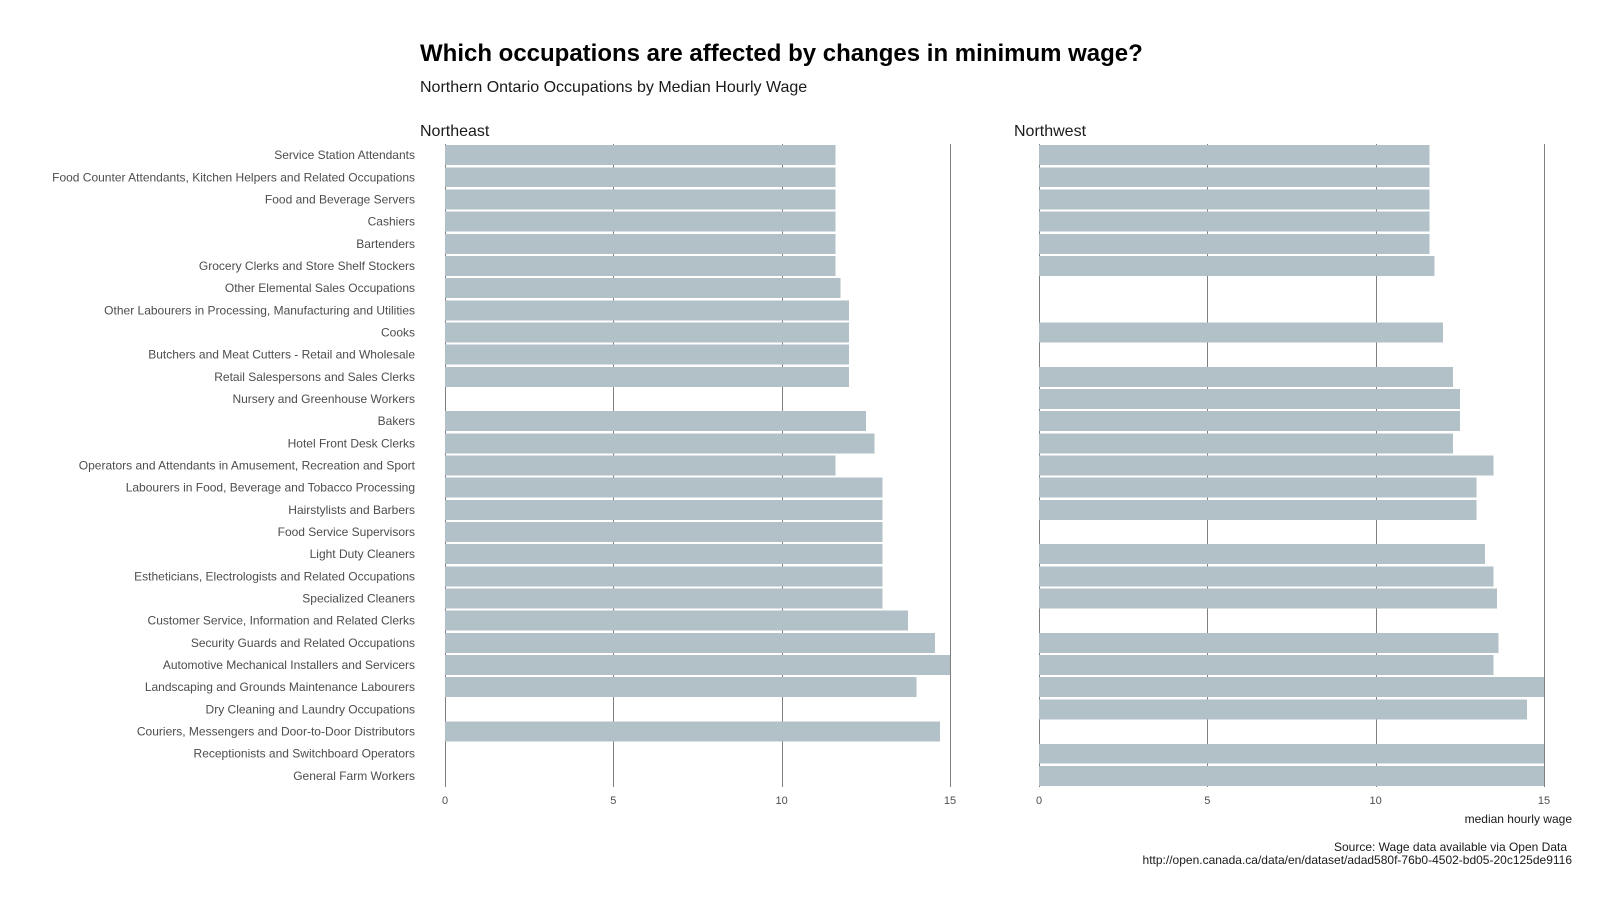 The image size is (1600, 900). I want to click on bar-northeast-food-service-supervisors, so click(664, 532).